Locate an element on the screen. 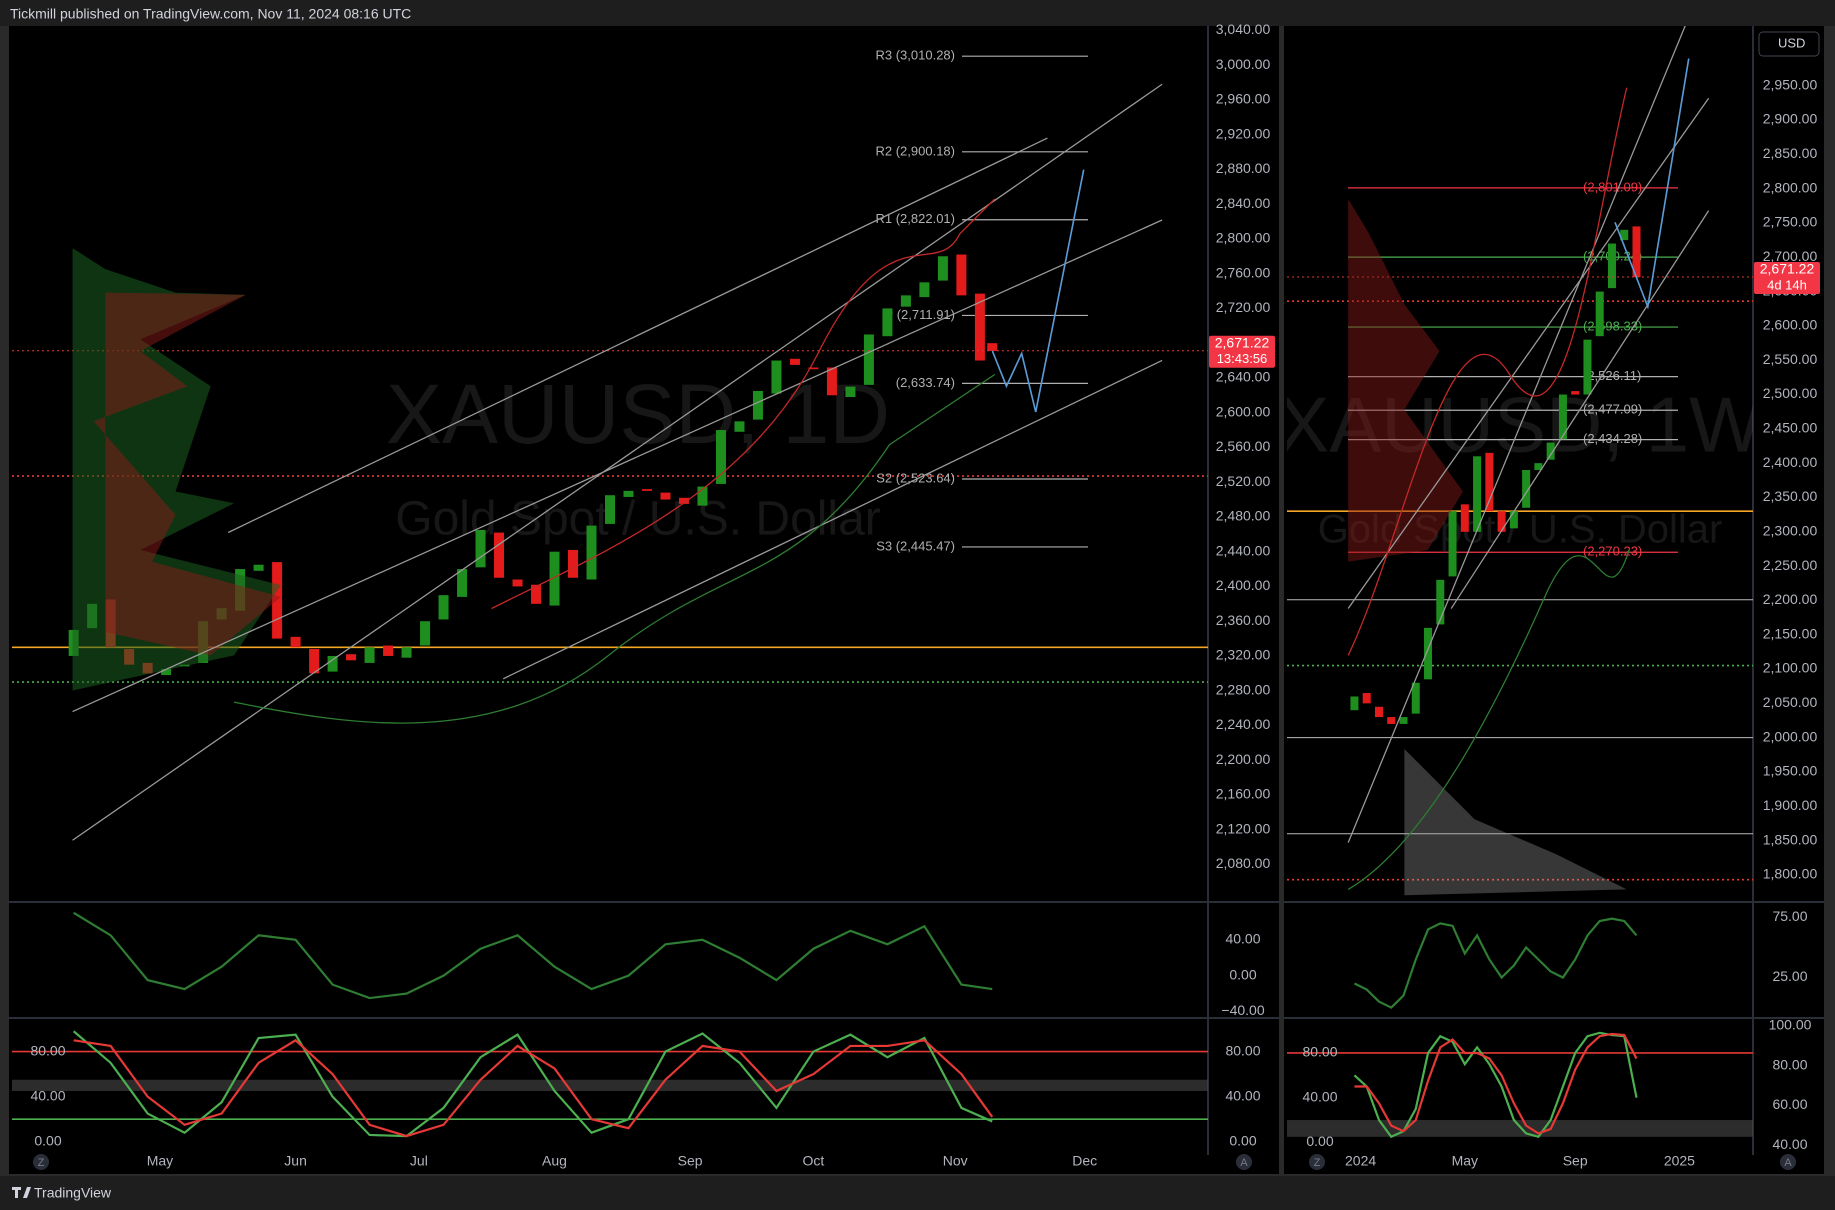  x-tick-label: 2024 is located at coordinates (1360, 1161).